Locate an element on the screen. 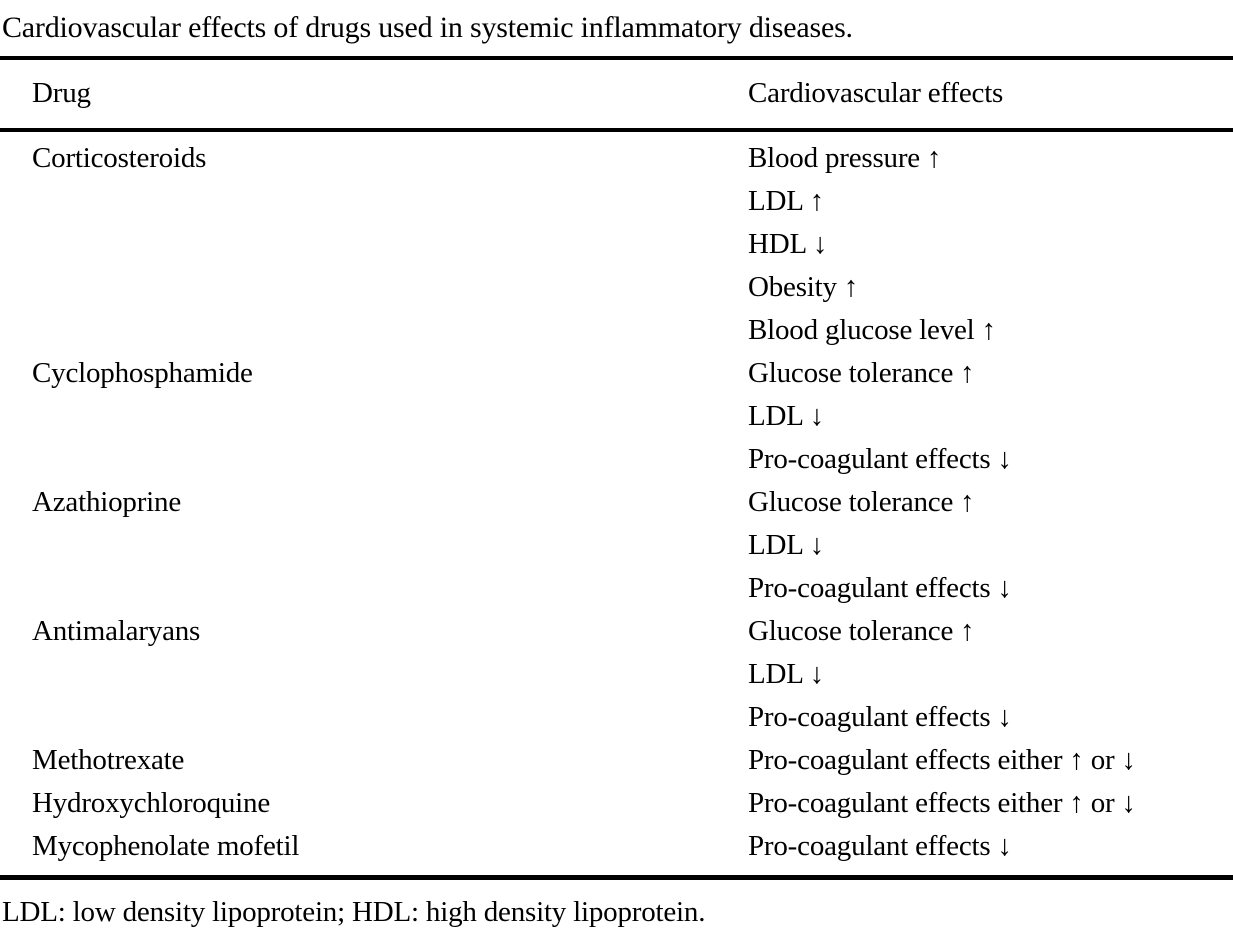 This screenshot has width=1233, height=933. effect-line: LDL ↑ is located at coordinates (786, 201).